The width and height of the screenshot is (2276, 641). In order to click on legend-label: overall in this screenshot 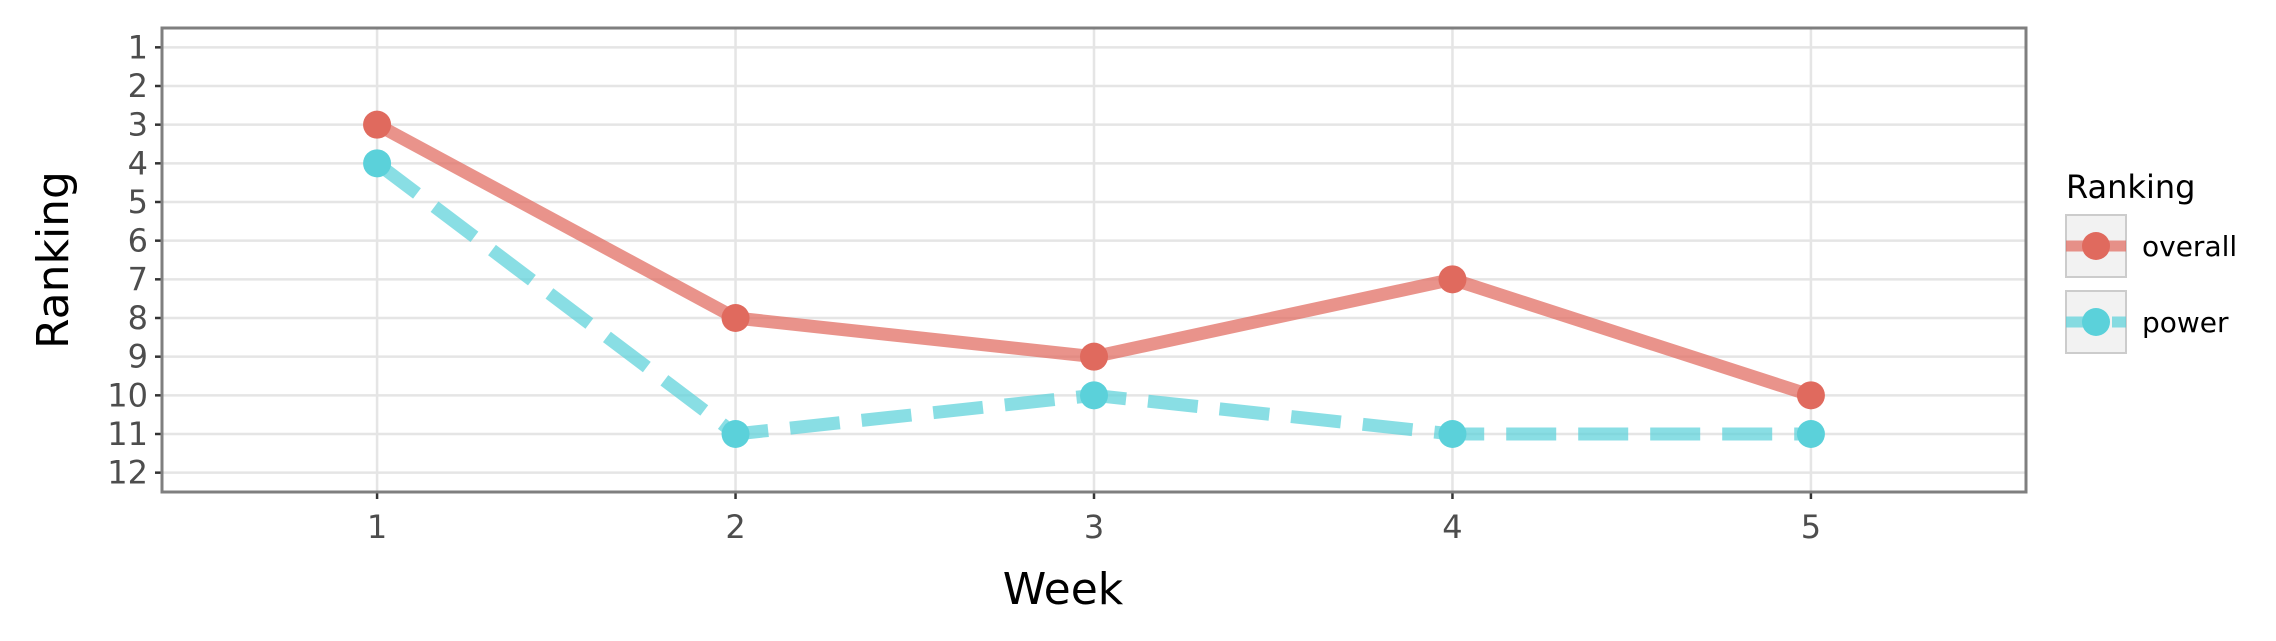, I will do `click(2189, 246)`.